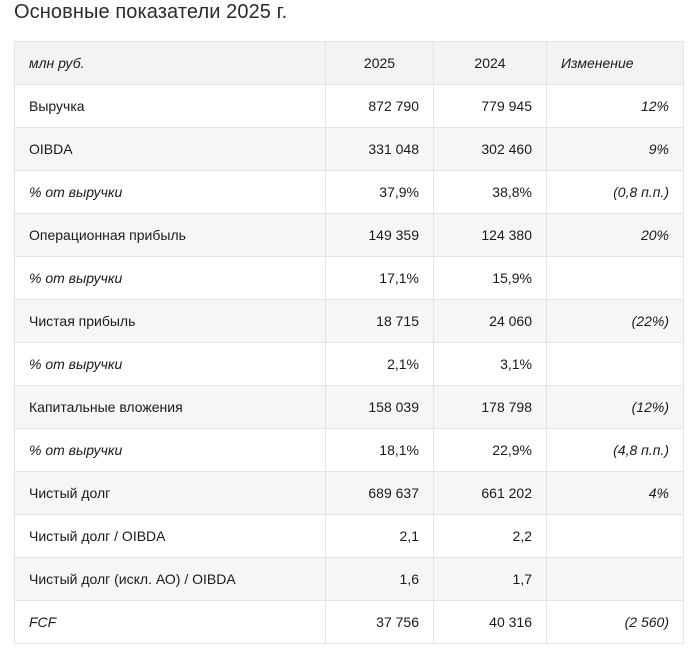  Describe the element at coordinates (615, 450) in the screenshot. I see `cell-change: (4,8 п.п.)` at that location.